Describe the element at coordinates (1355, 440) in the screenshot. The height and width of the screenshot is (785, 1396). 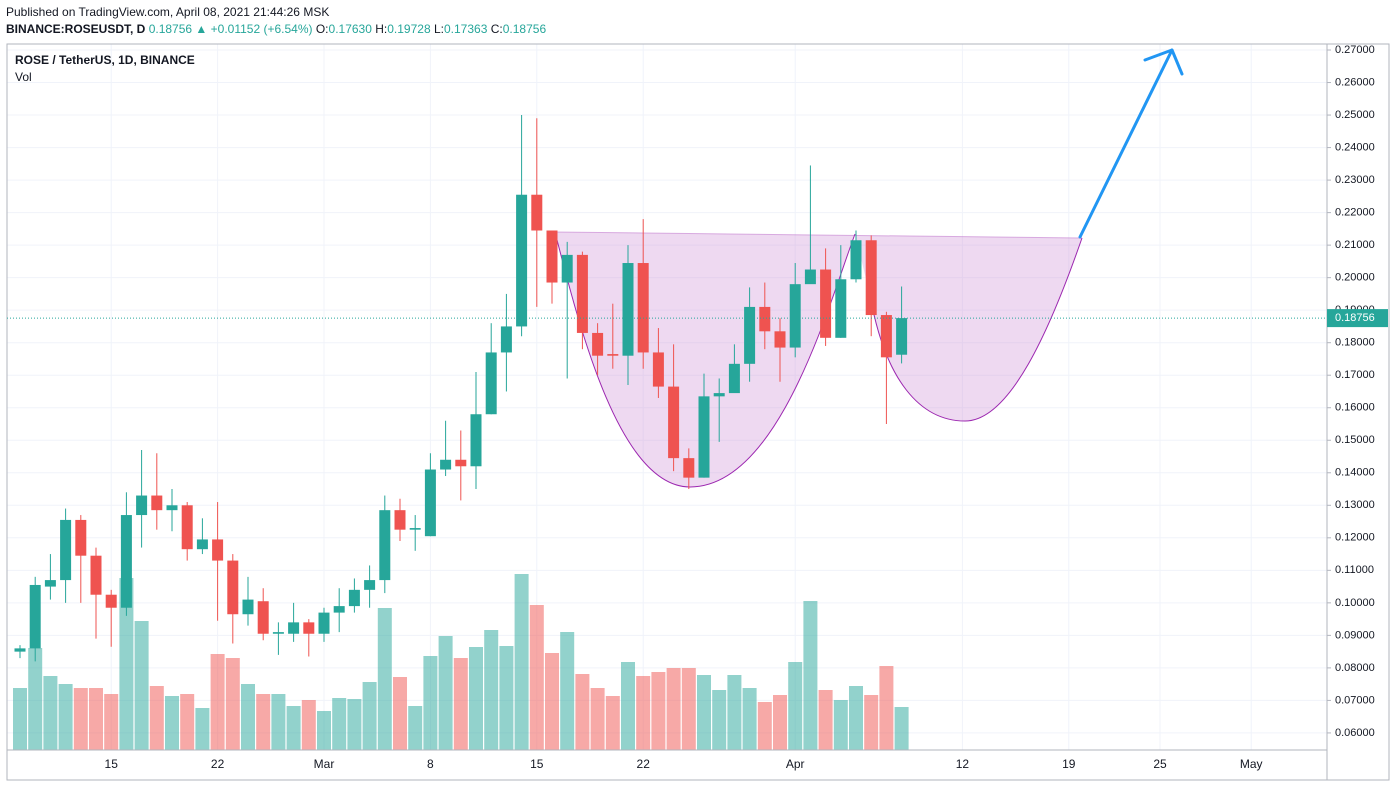
I see `y-tick-label: 0.15000` at that location.